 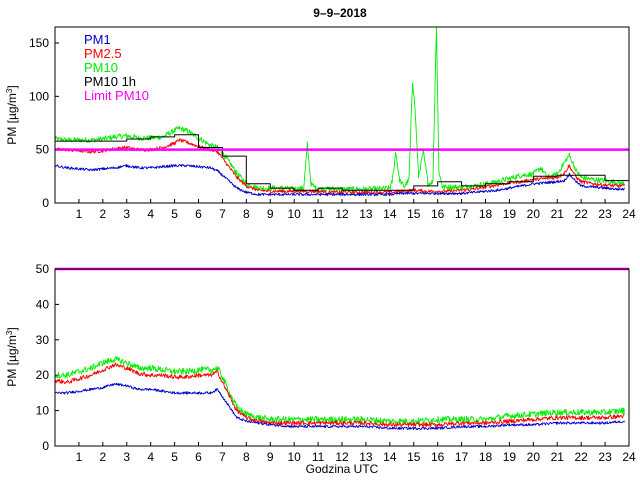 What do you see at coordinates (342, 469) in the screenshot?
I see `bottom-x-axis-label: Godzina UTC` at bounding box center [342, 469].